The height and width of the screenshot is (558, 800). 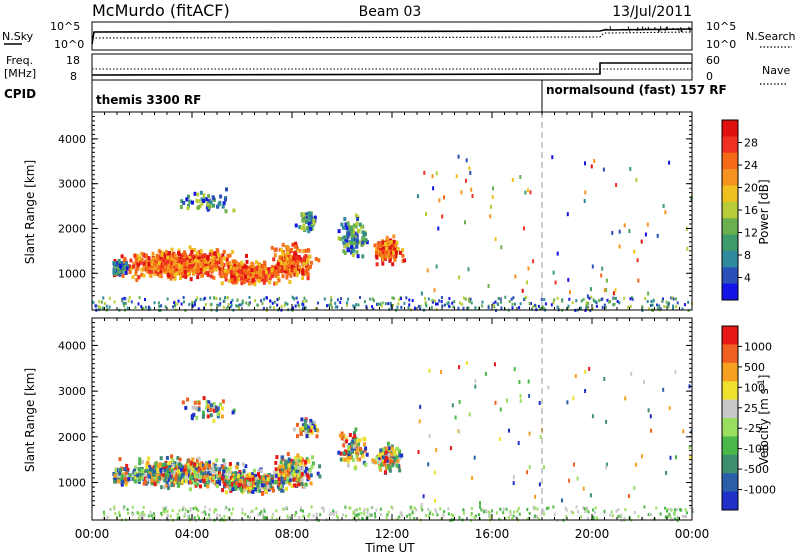 What do you see at coordinates (72, 391) in the screenshot?
I see `velocity-ytick-label: 3000` at bounding box center [72, 391].